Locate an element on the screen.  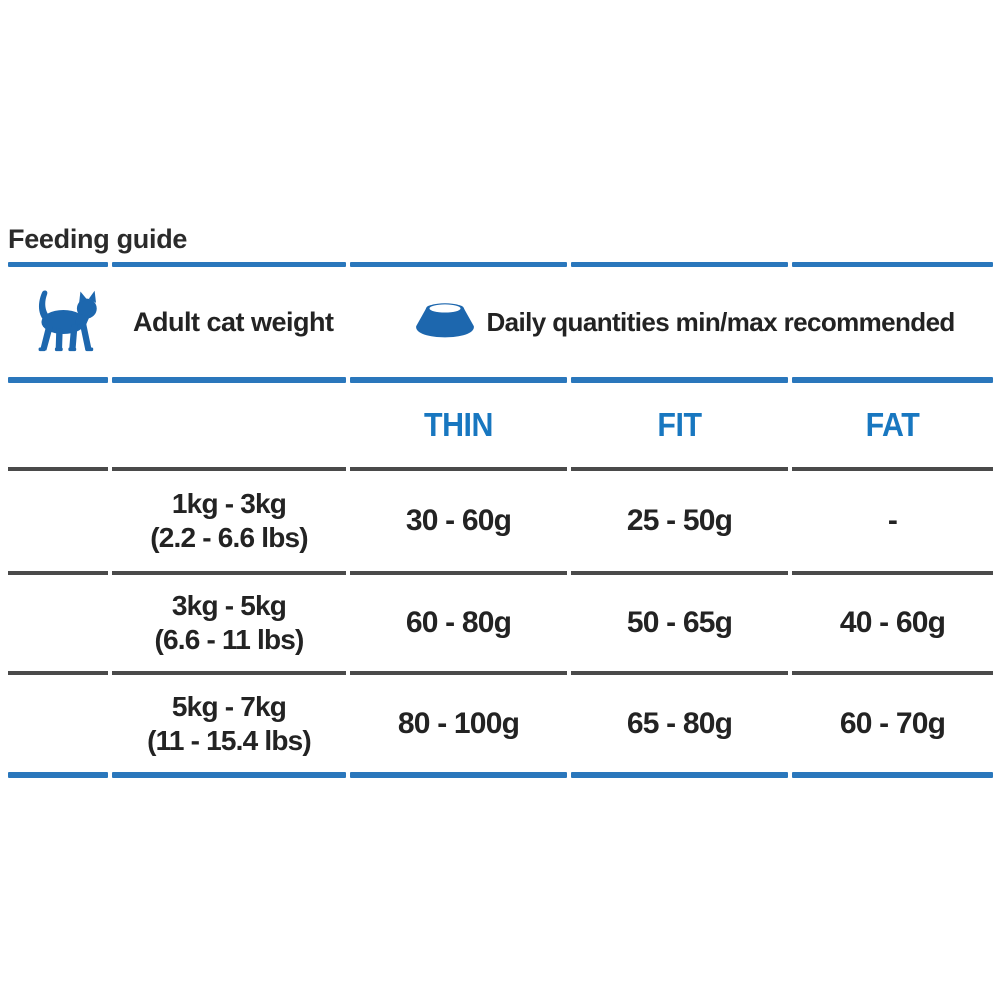
thin-quantity: 80 - 100g is located at coordinates (458, 723).